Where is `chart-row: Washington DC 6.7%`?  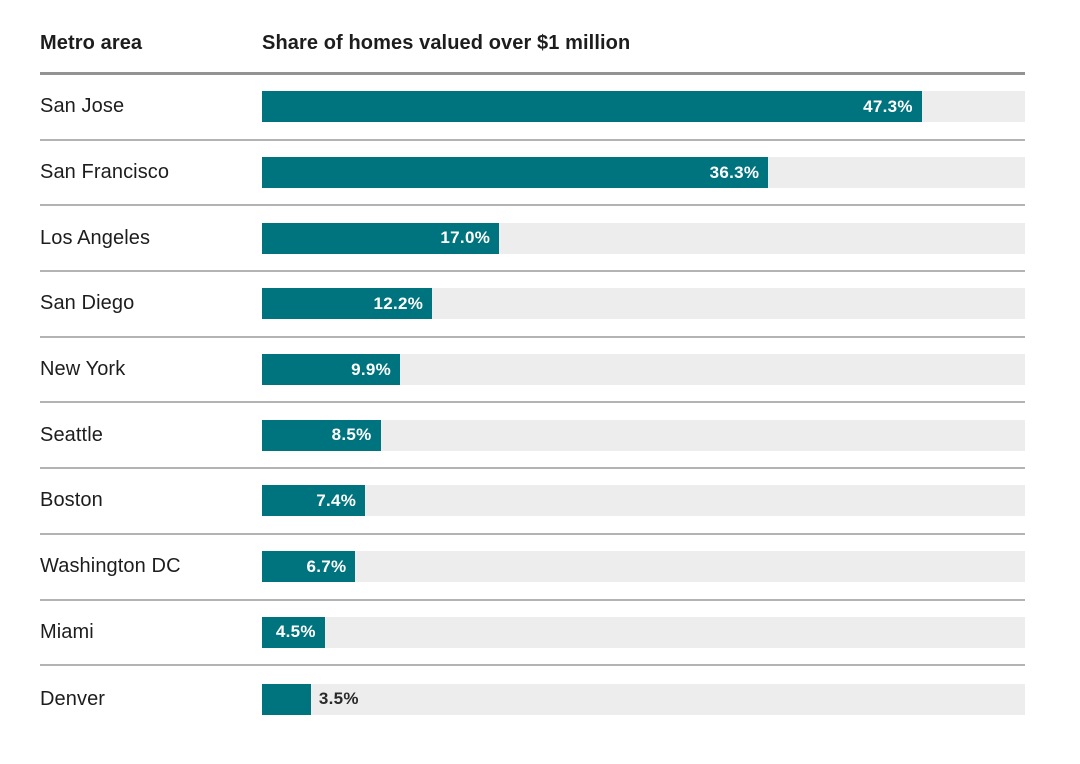
chart-row: Washington DC 6.7% is located at coordinates (532, 568).